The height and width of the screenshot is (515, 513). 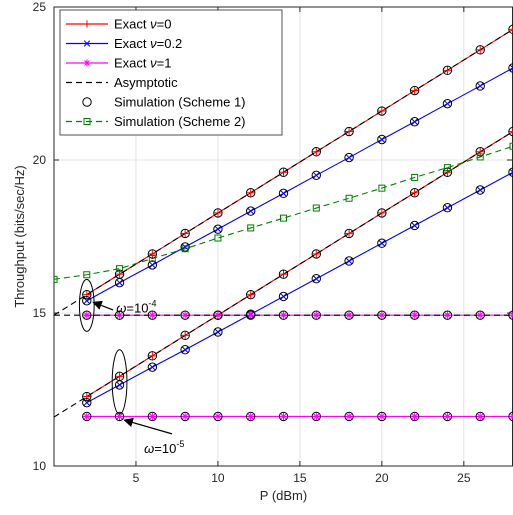 What do you see at coordinates (136, 478) in the screenshot?
I see `x-tick-label: 5` at bounding box center [136, 478].